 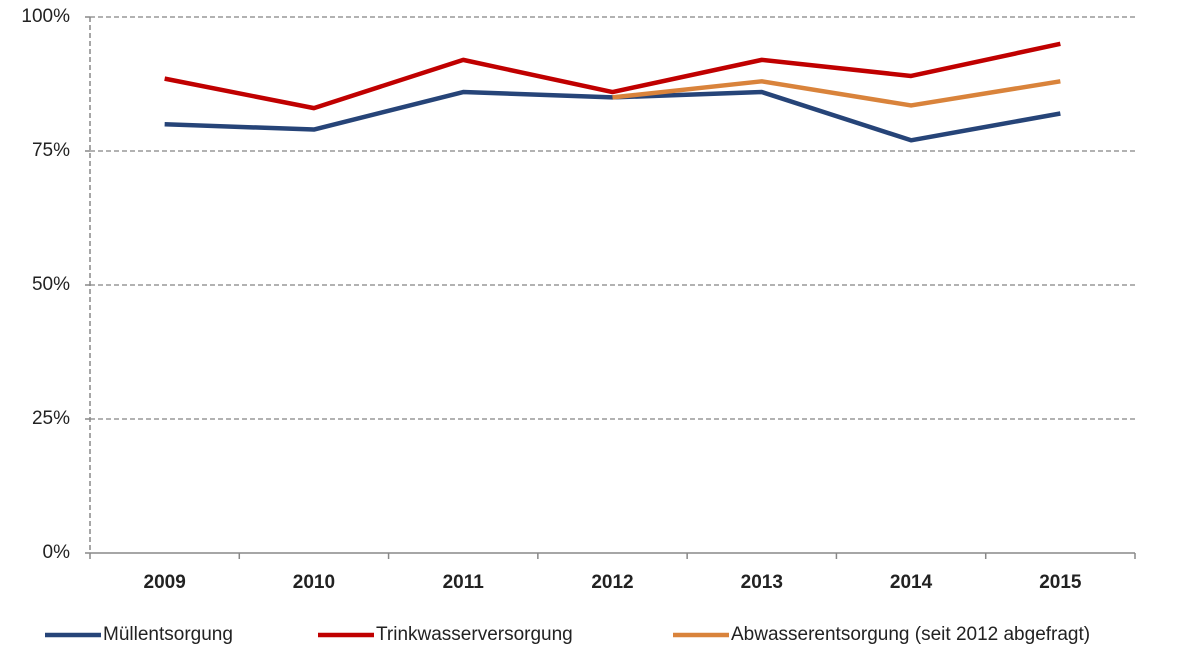 What do you see at coordinates (474, 634) in the screenshot?
I see `legend-label: Trinkwasserversorgung` at bounding box center [474, 634].